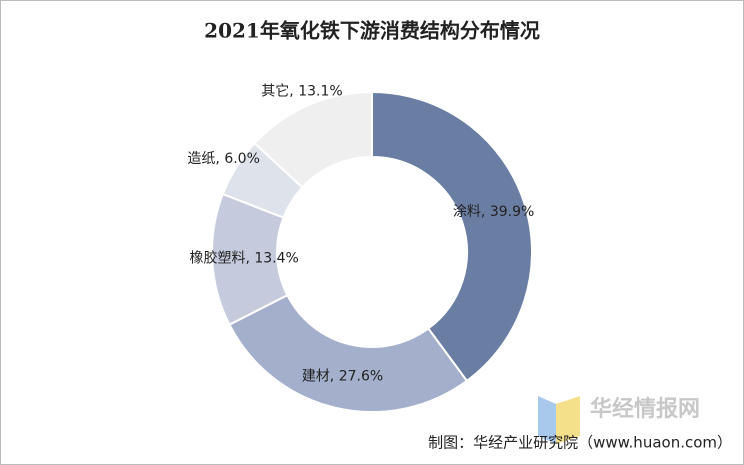  Describe the element at coordinates (223, 159) in the screenshot. I see `data-label: 造纸, 6.0%` at that location.